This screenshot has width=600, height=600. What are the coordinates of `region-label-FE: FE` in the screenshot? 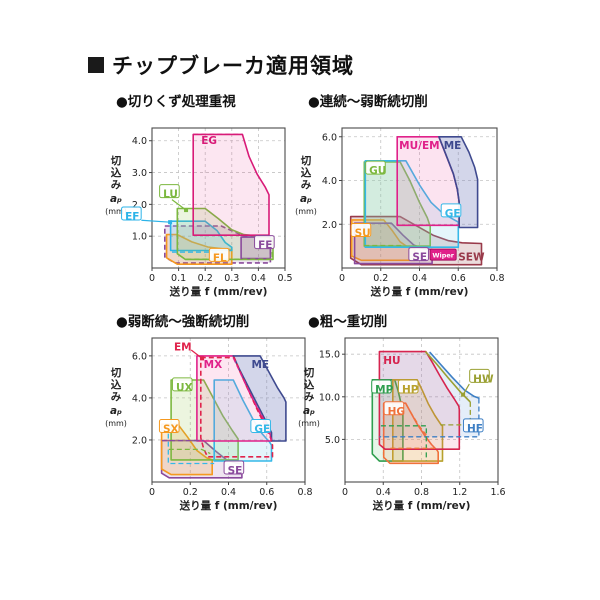 It's located at (265, 246).